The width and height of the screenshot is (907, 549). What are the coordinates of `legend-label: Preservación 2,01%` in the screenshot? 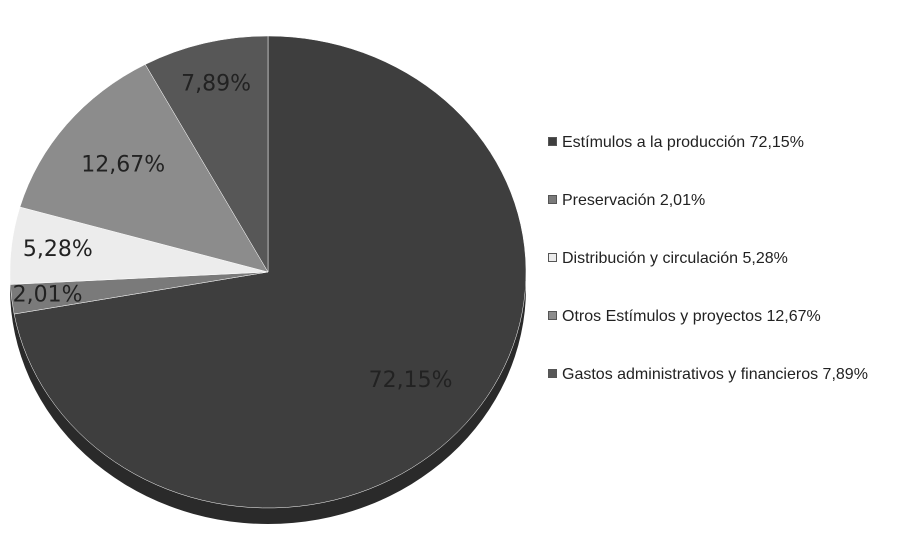 It's located at (634, 200).